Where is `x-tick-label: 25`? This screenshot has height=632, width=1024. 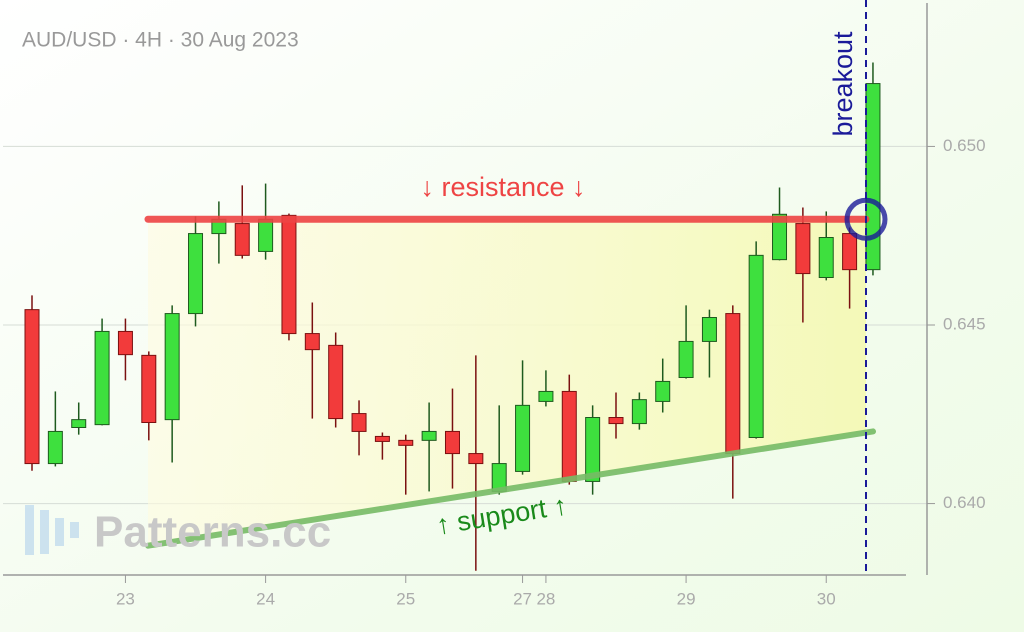 x-tick-label: 25 is located at coordinates (405, 598).